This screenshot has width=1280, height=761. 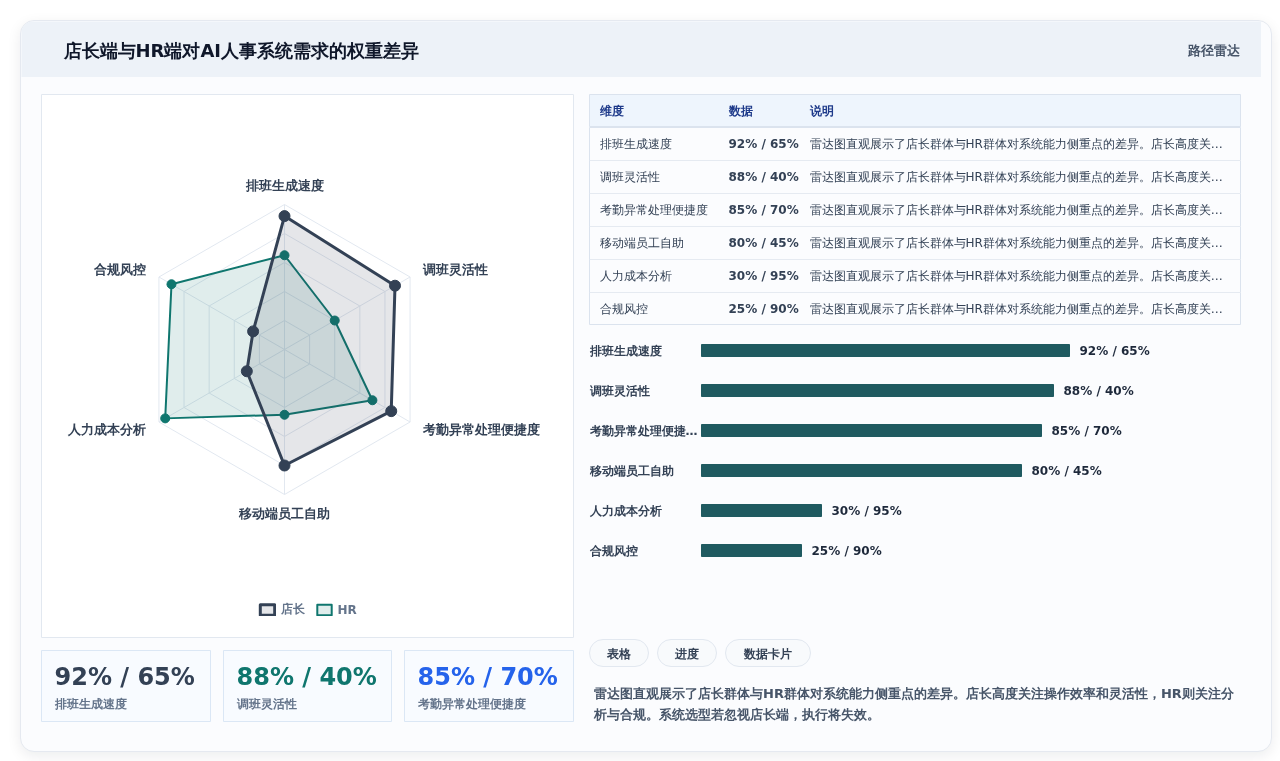 I want to click on spoke-label: 调班灵活性, so click(x=454, y=270).